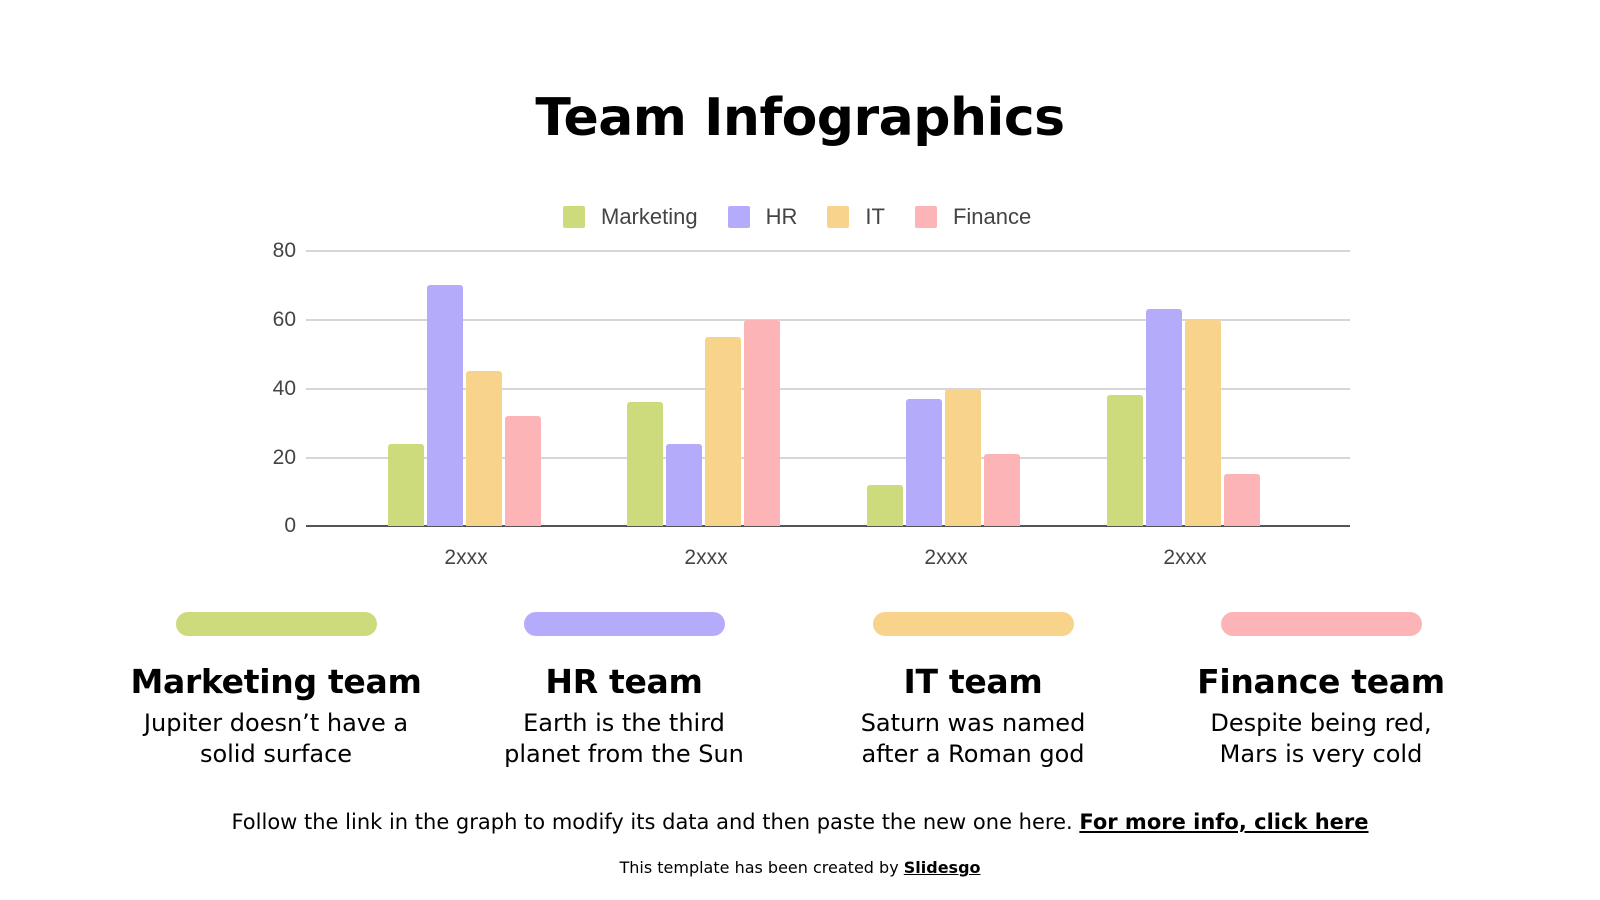 The width and height of the screenshot is (1600, 900). Describe the element at coordinates (1321, 738) in the screenshot. I see `team-description: Despite being red, Mars is very cold` at that location.